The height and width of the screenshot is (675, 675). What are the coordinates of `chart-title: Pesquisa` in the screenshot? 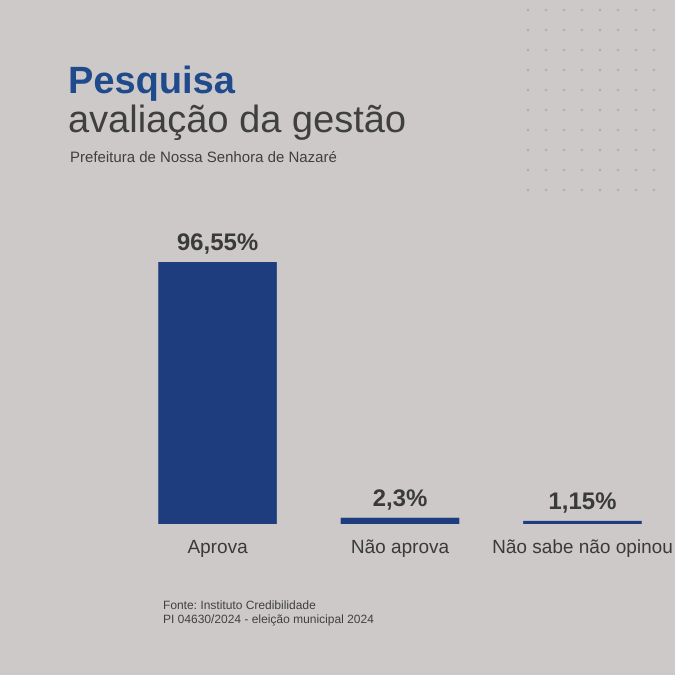 It's located at (152, 81).